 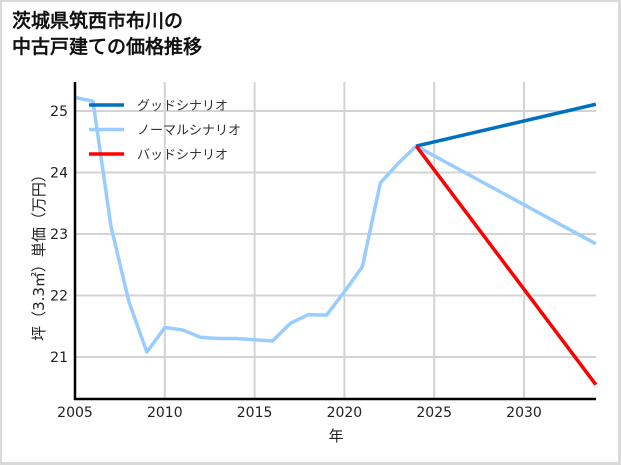 What do you see at coordinates (98, 21) in the screenshot?
I see `title-line-1: 茨城県筑西市布川の` at bounding box center [98, 21].